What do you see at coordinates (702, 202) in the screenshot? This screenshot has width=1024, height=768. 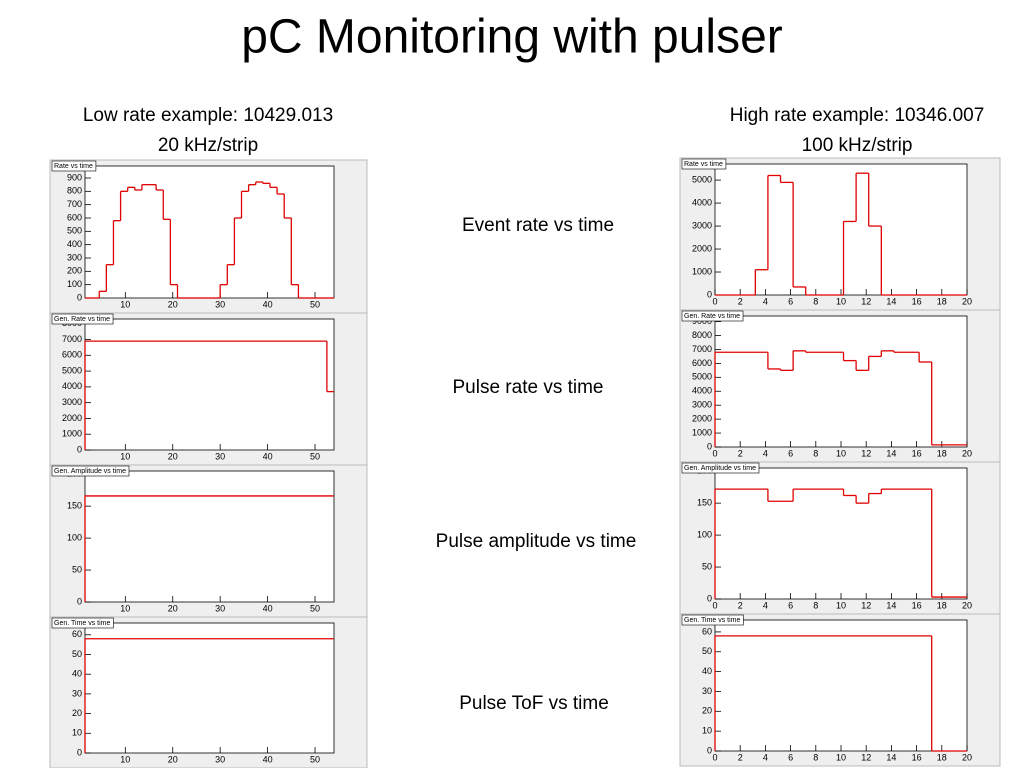 I see `y-tick-label: 4000` at bounding box center [702, 202].